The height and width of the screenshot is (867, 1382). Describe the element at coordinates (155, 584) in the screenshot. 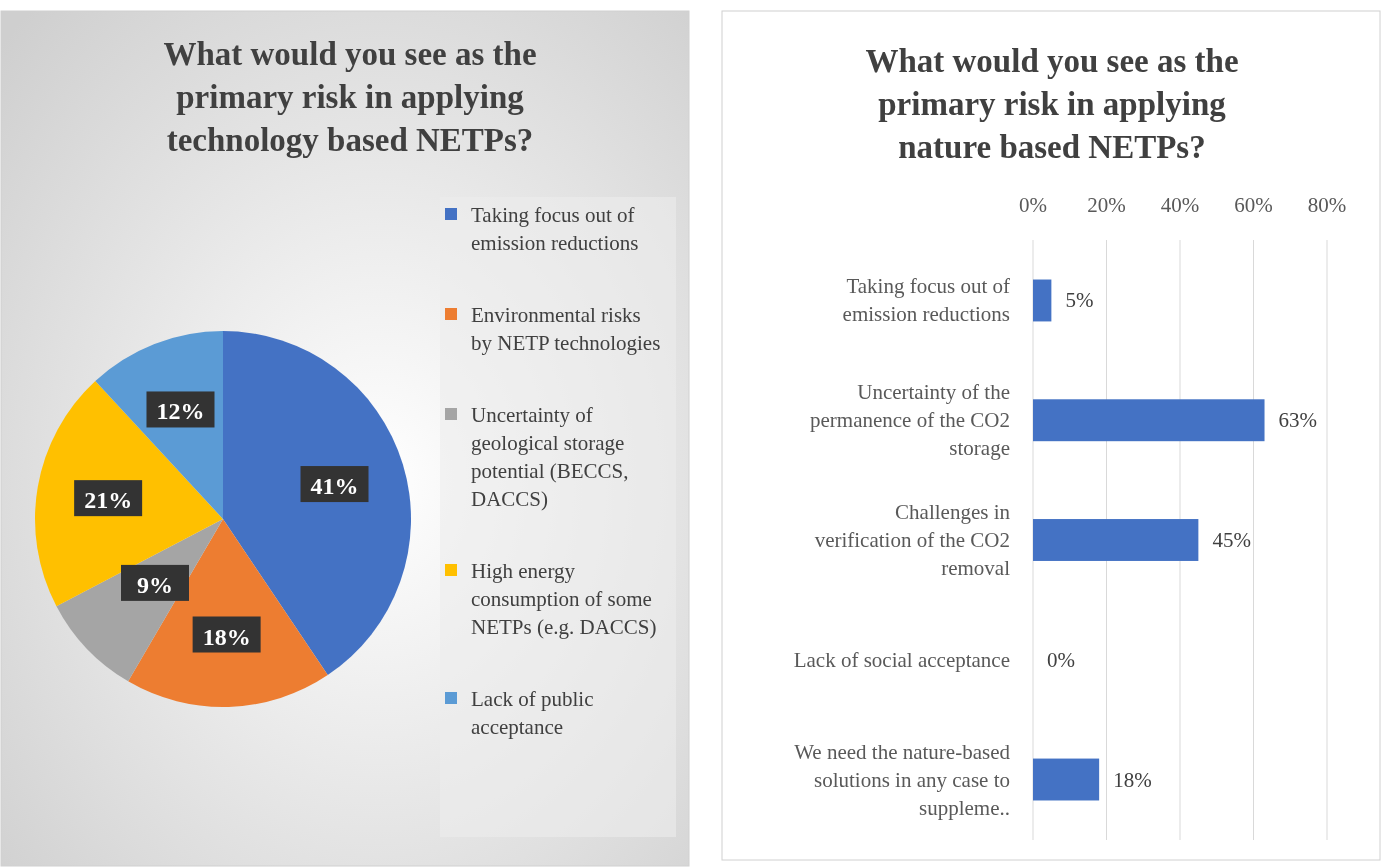

I see `data-label: 9%` at that location.